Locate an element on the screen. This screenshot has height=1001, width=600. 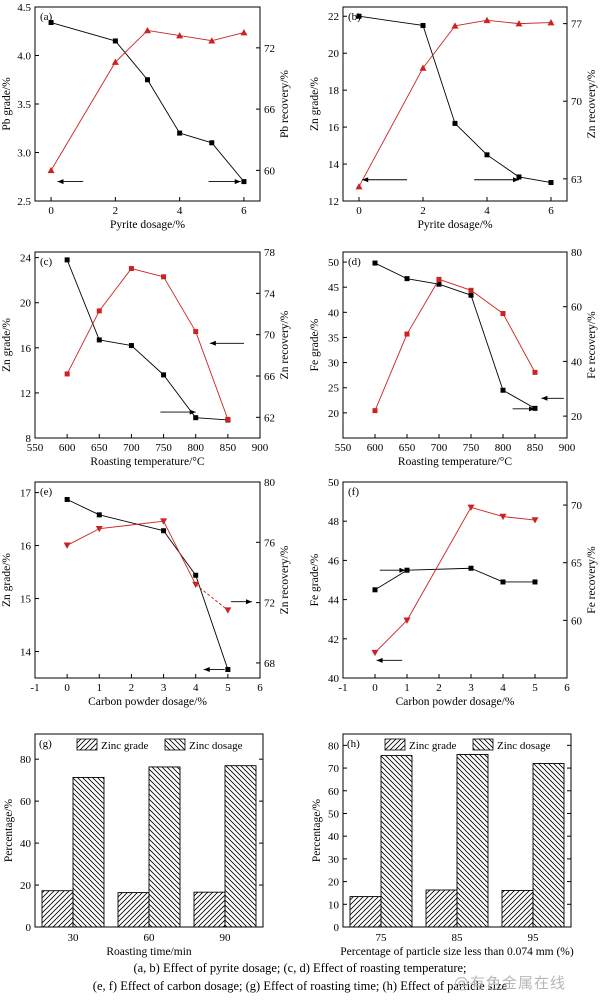
x-tick-label: 95 is located at coordinates (534, 938).